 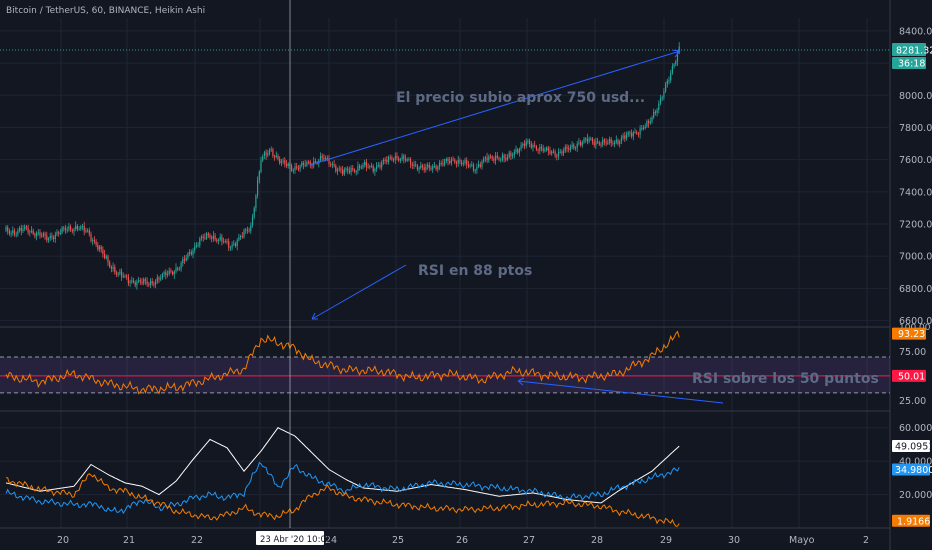 What do you see at coordinates (462, 540) in the screenshot?
I see `time-axis-tick-label: 26` at bounding box center [462, 540].